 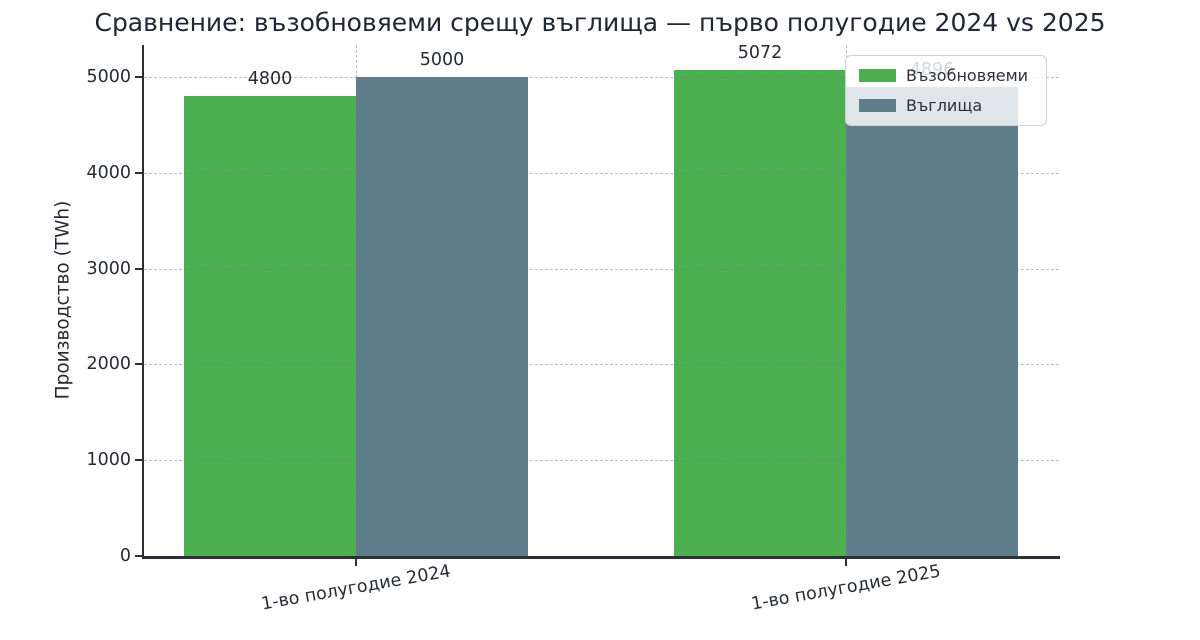 What do you see at coordinates (356, 588) in the screenshot?
I see `x-tick-label: 1-во полугодие 2024` at bounding box center [356, 588].